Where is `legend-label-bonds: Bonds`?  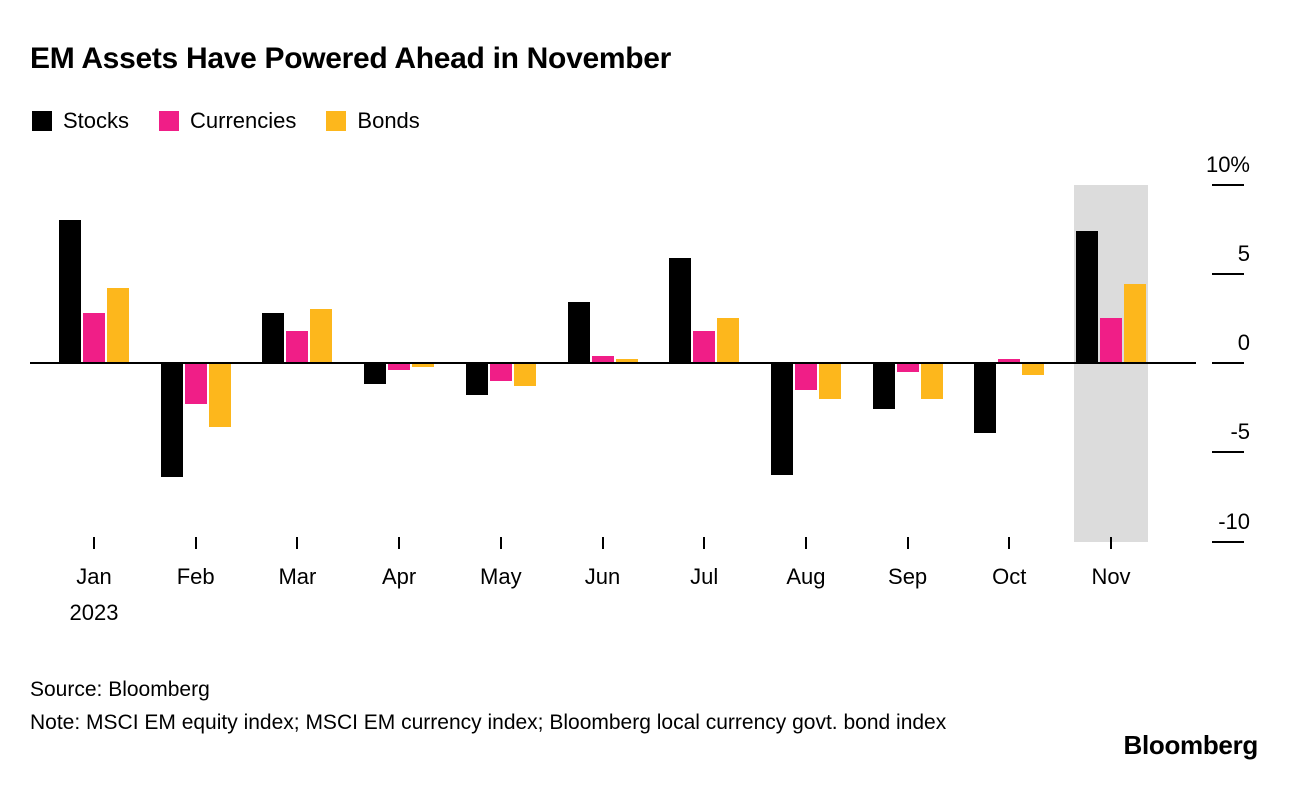 legend-label-bonds: Bonds is located at coordinates (388, 120).